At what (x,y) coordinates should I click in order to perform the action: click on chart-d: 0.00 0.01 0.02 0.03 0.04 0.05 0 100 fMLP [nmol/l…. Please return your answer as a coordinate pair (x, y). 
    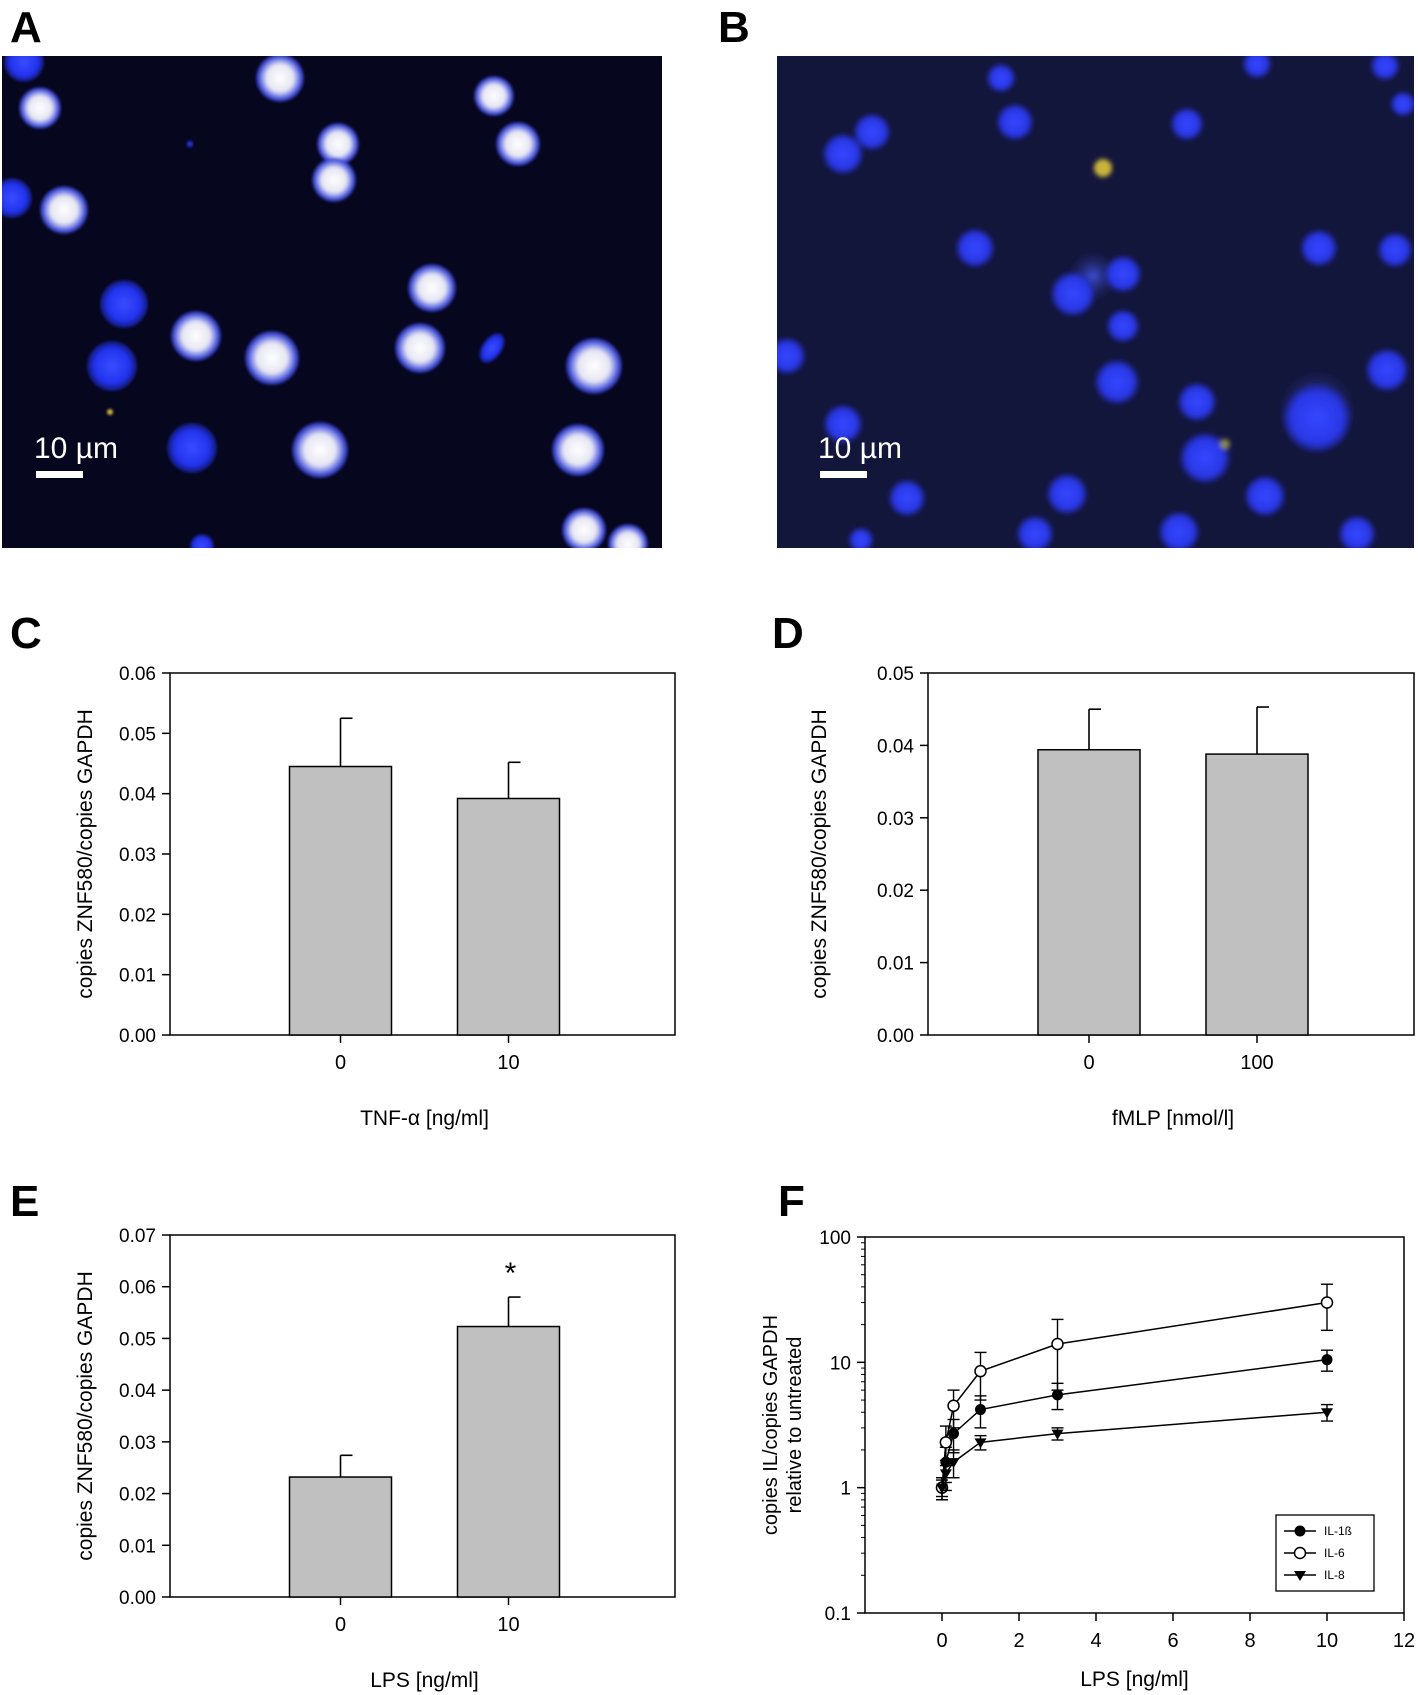
    Looking at the image, I should click on (1111, 897).